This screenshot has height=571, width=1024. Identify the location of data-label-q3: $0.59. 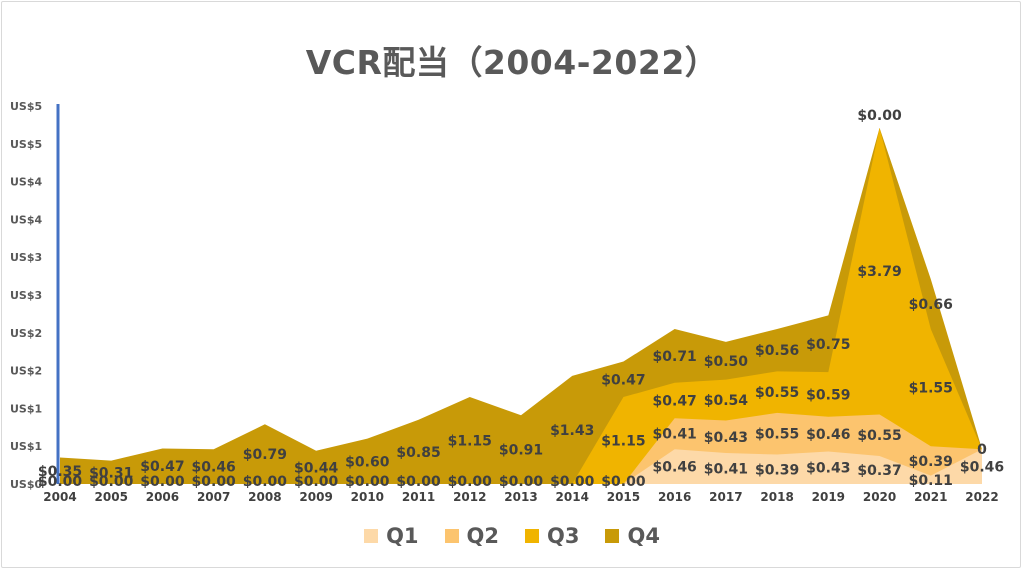
(828, 395).